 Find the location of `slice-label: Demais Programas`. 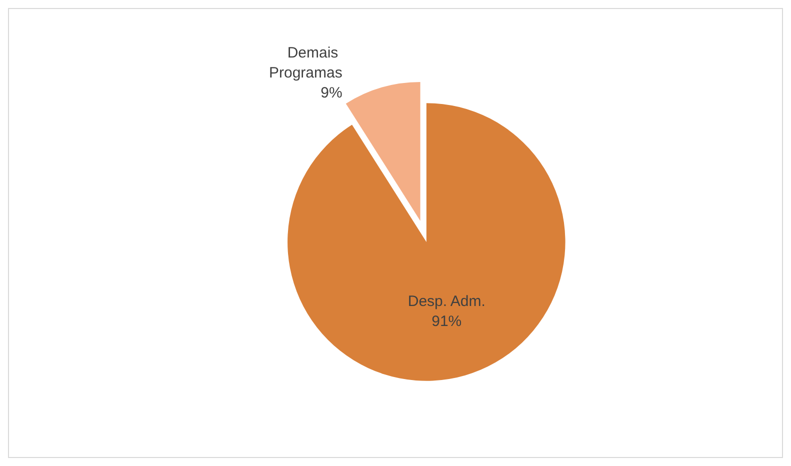

slice-label: Demais Programas is located at coordinates (305, 63).